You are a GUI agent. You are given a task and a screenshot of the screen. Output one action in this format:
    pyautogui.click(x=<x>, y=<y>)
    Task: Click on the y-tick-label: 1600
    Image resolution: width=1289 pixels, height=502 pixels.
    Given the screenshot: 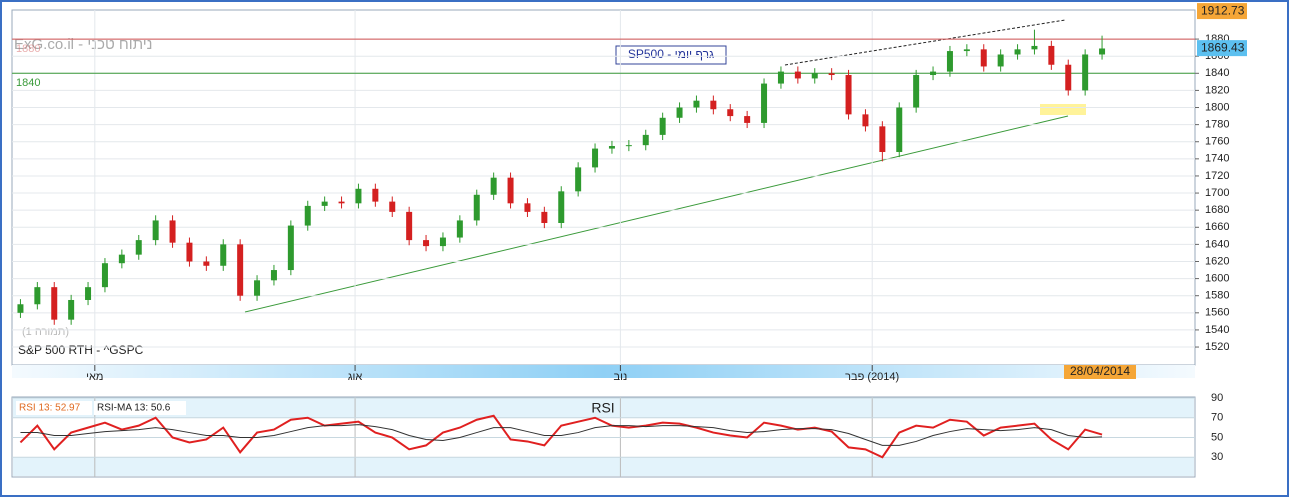 What is the action you would take?
    pyautogui.click(x=1217, y=279)
    